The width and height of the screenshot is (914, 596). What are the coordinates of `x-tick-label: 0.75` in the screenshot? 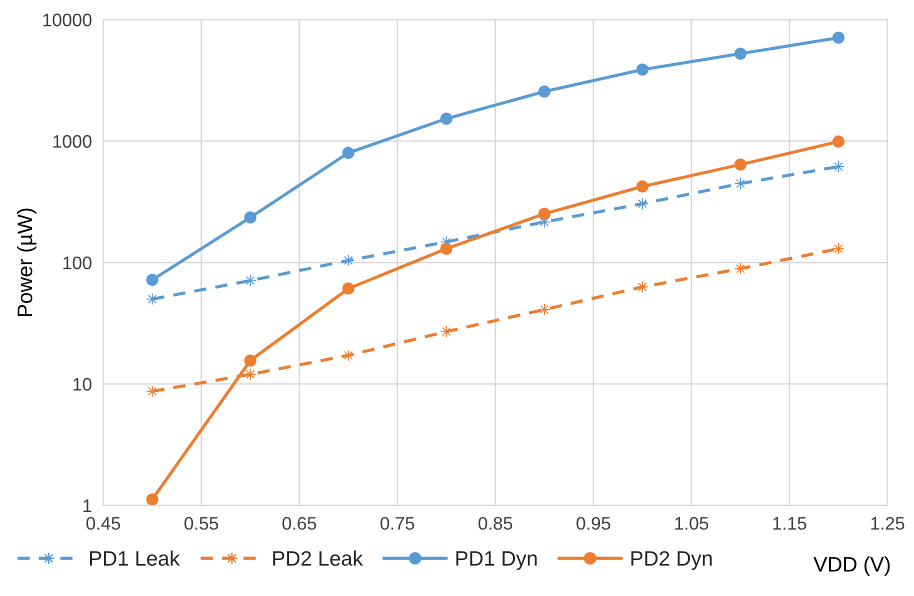 It's located at (397, 523).